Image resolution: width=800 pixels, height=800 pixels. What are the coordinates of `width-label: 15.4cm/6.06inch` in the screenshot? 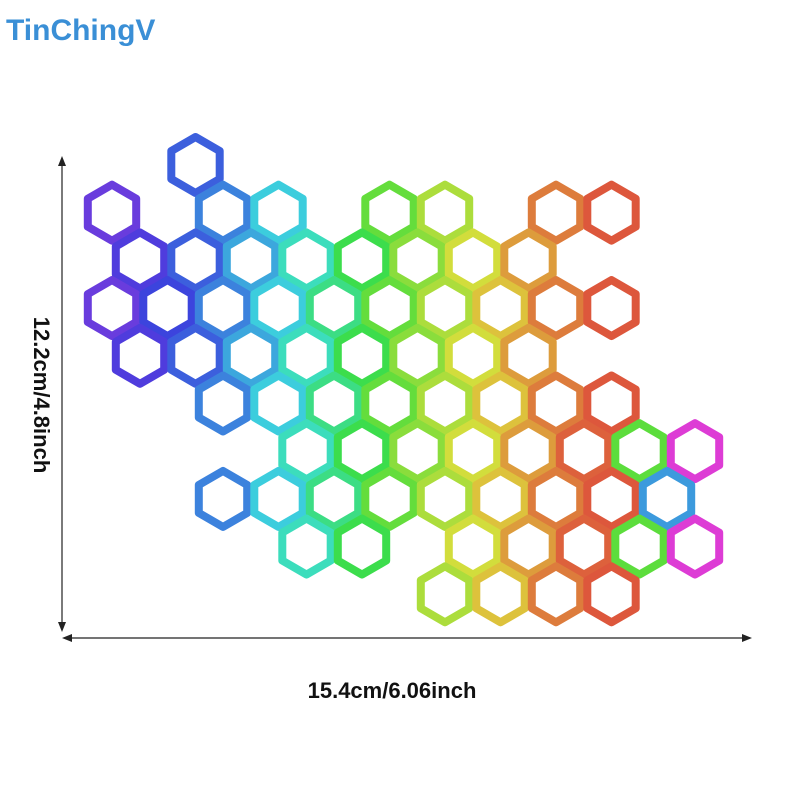 It's located at (392, 690).